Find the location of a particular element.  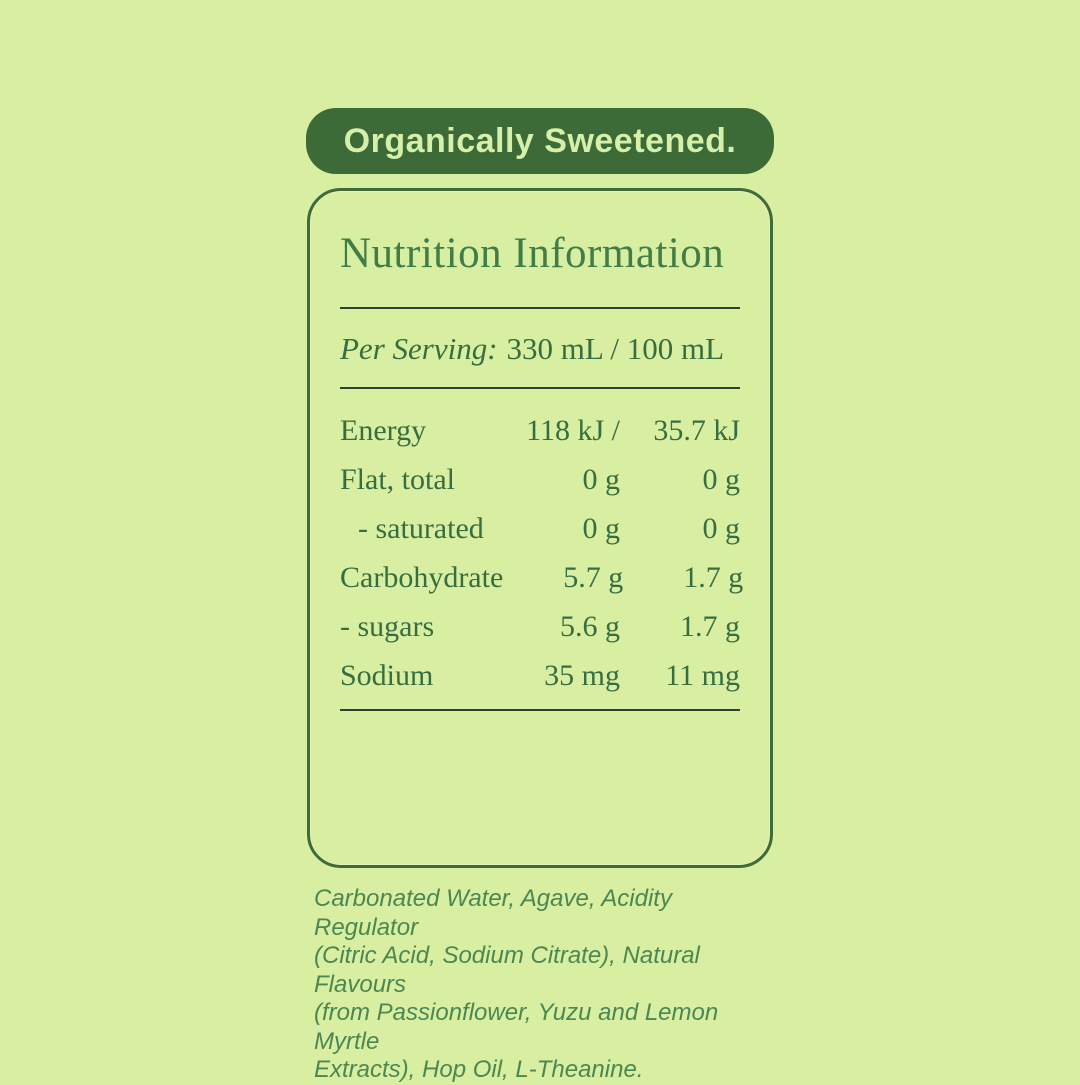

row-label: - saturated is located at coordinates (421, 528).